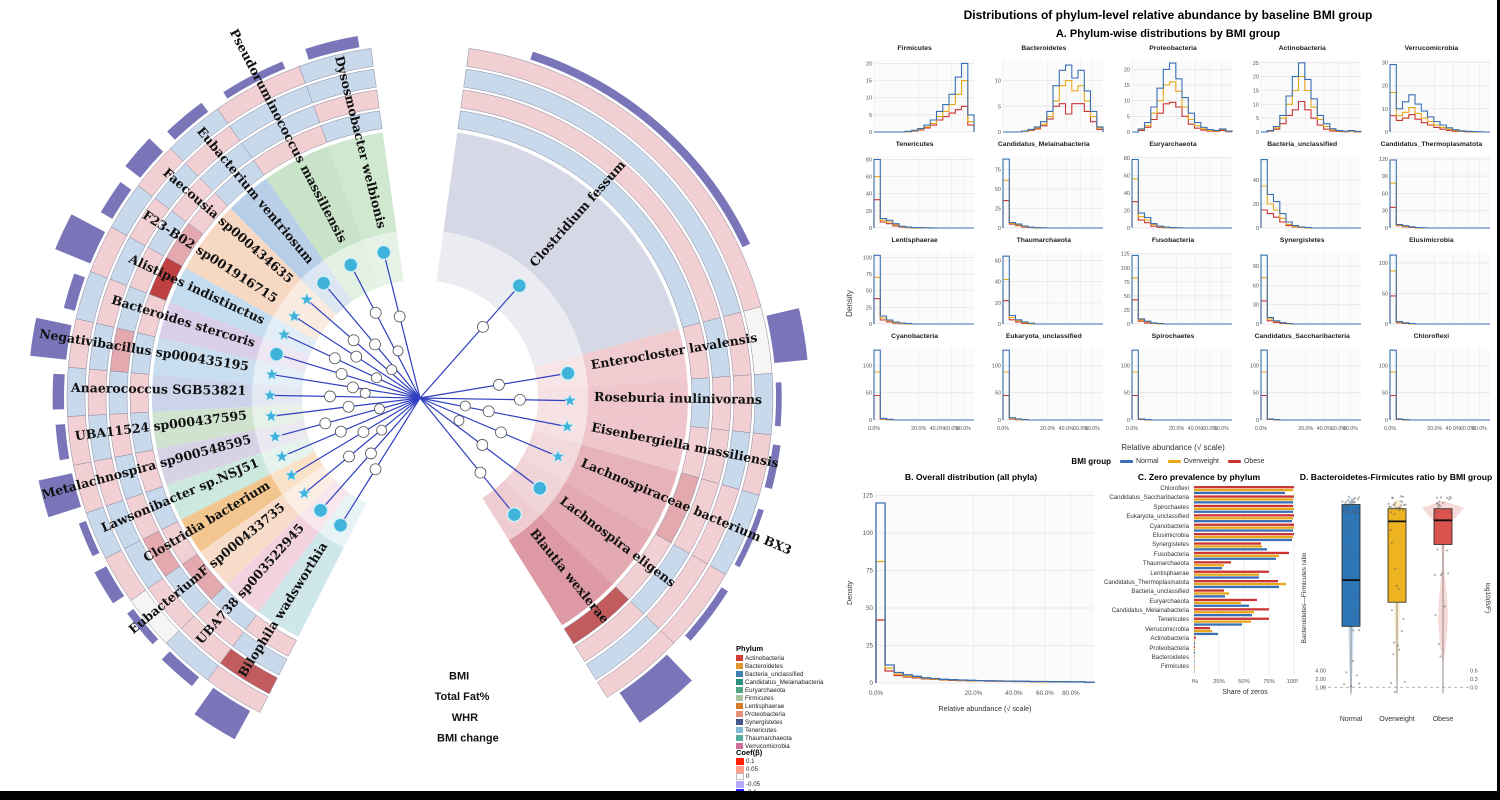 The height and width of the screenshot is (800, 1500). I want to click on svg-text: 80.0%, so click(1479, 429).